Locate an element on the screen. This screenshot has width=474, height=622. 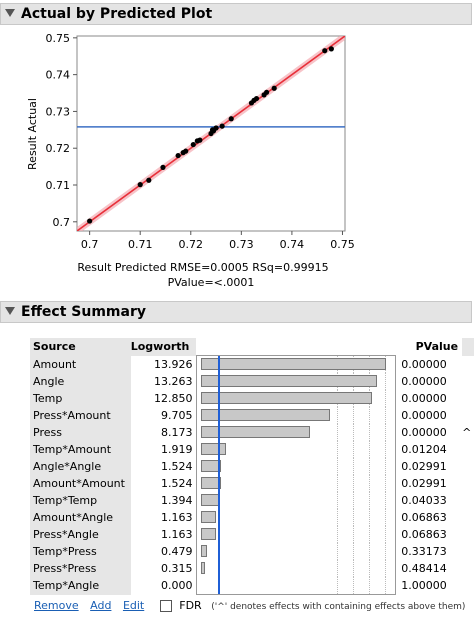
table-row: Amount*Amount 1.524 0.02991 is located at coordinates (252, 483).